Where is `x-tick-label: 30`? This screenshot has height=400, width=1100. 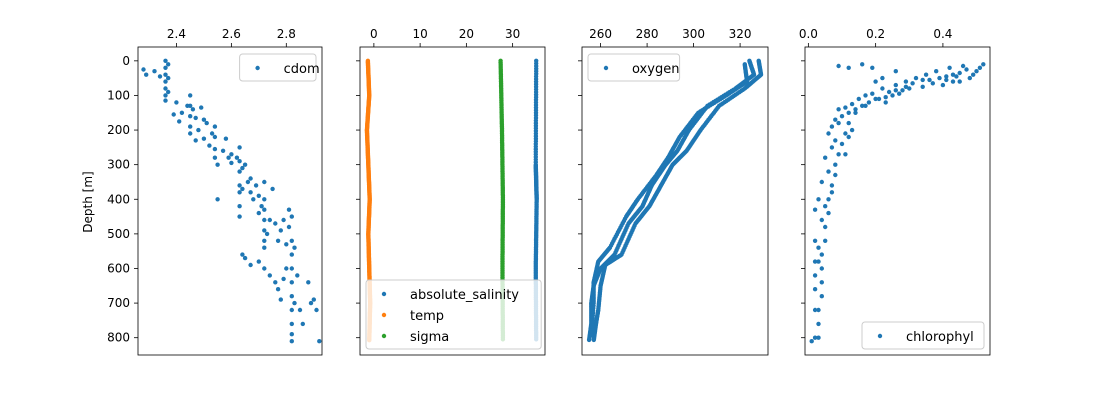
x-tick-label: 30 is located at coordinates (512, 34).